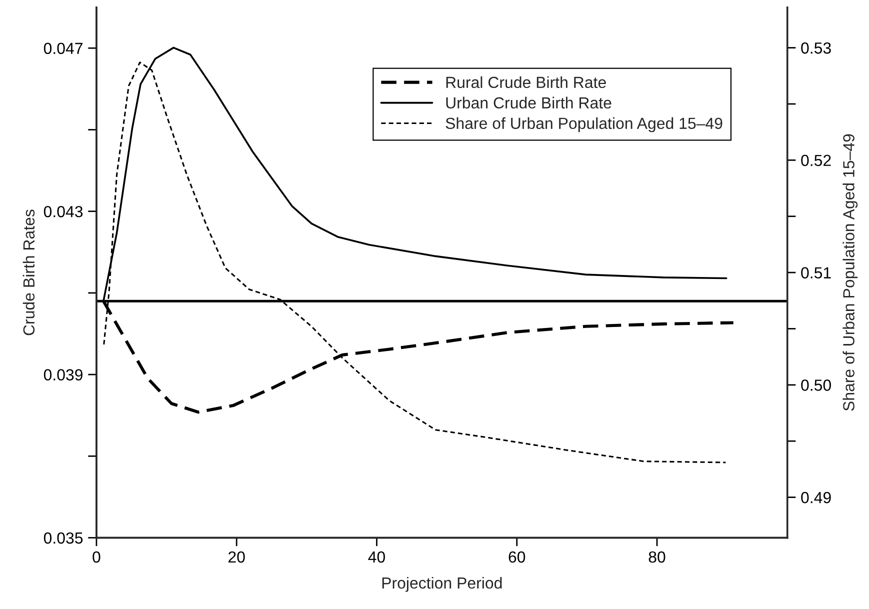 The width and height of the screenshot is (869, 609). What do you see at coordinates (63, 212) in the screenshot?
I see `y-tick-label: 0.043` at bounding box center [63, 212].